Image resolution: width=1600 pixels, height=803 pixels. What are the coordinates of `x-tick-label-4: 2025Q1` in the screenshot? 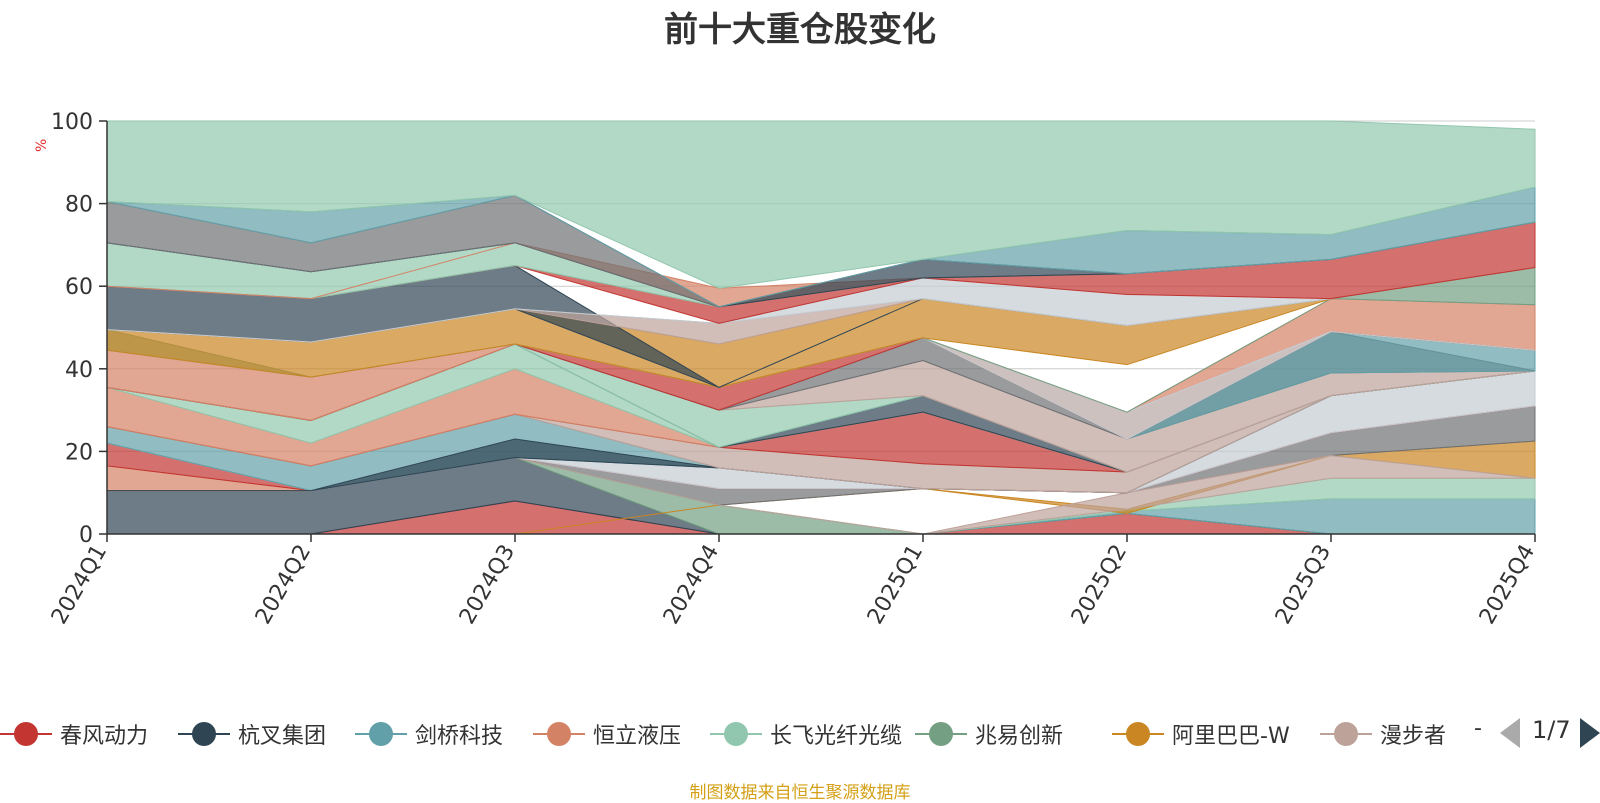 It's located at (895, 585).